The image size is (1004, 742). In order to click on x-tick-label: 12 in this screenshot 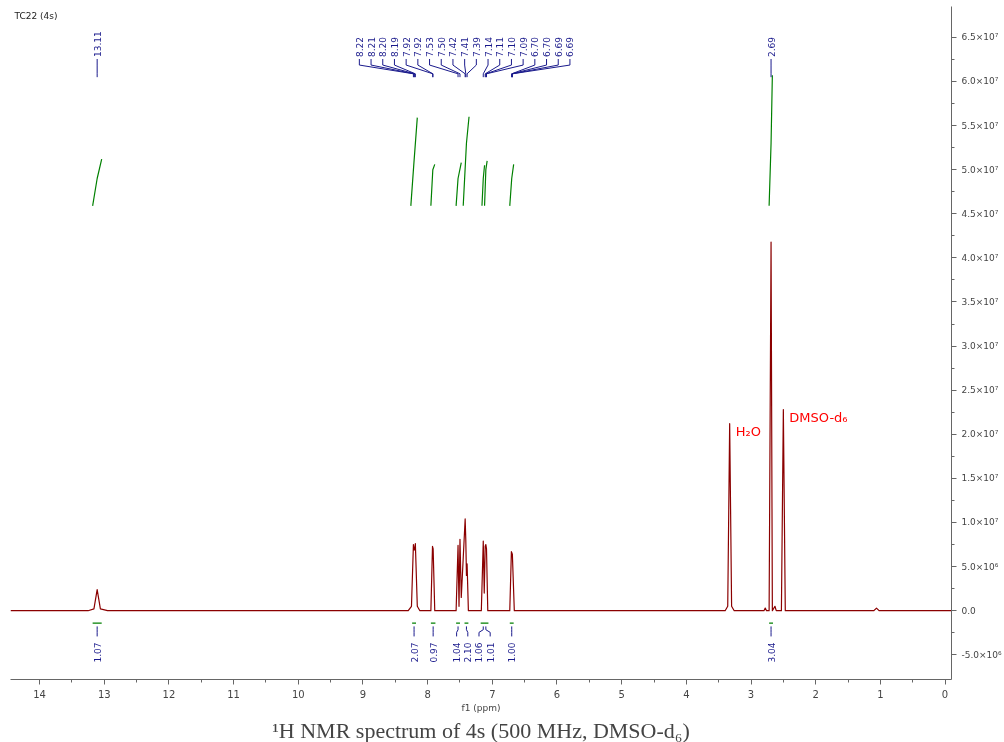, I will do `click(169, 694)`.